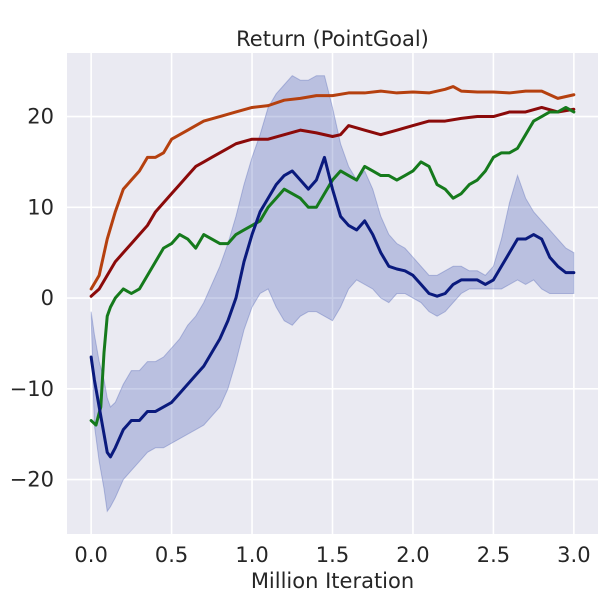 Image resolution: width=600 pixels, height=600 pixels. Describe the element at coordinates (171, 555) in the screenshot. I see `x-tick-label: 0.5` at that location.